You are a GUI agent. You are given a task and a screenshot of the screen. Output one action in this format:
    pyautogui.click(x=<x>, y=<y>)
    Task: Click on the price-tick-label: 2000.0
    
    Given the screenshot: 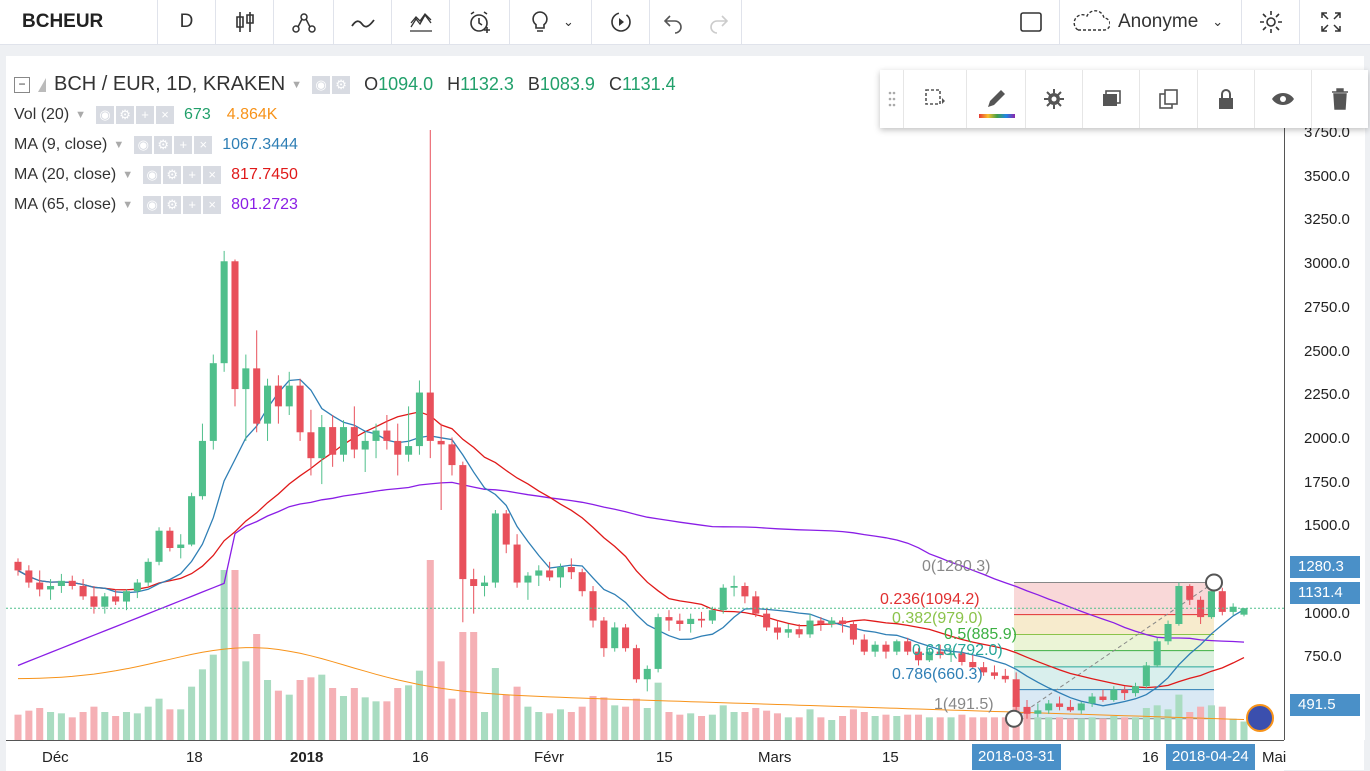 What is the action you would take?
    pyautogui.click(x=1327, y=438)
    